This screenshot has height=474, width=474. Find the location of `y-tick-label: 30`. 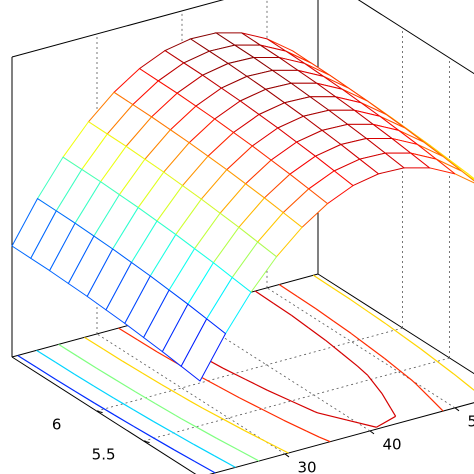

y-tick-label: 30 is located at coordinates (306, 466).